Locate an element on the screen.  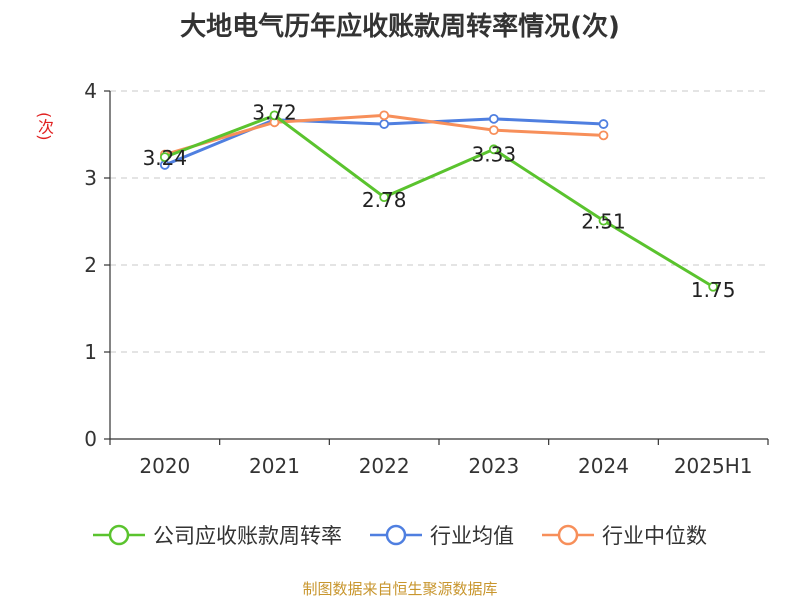
x-tick-label: 2022 is located at coordinates (384, 466).